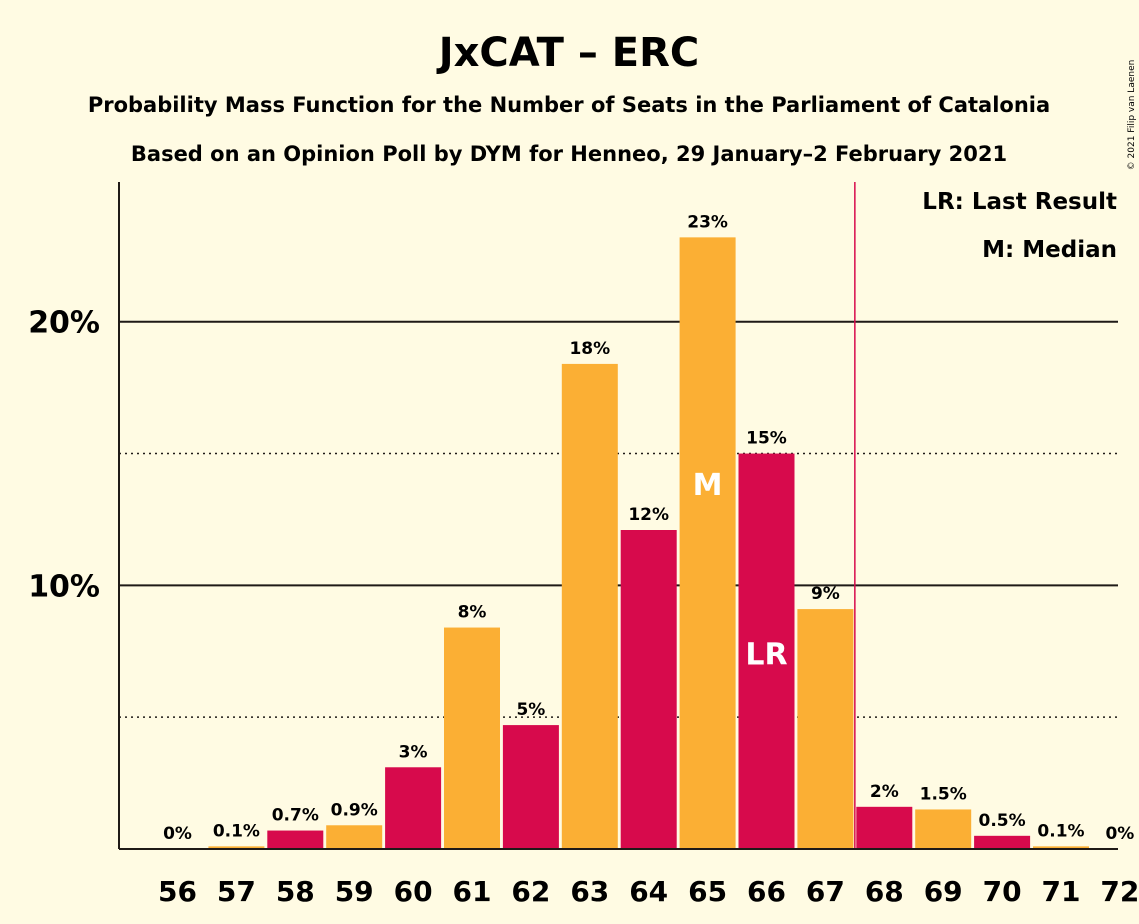  I want to click on median-marker: M, so click(708, 485).